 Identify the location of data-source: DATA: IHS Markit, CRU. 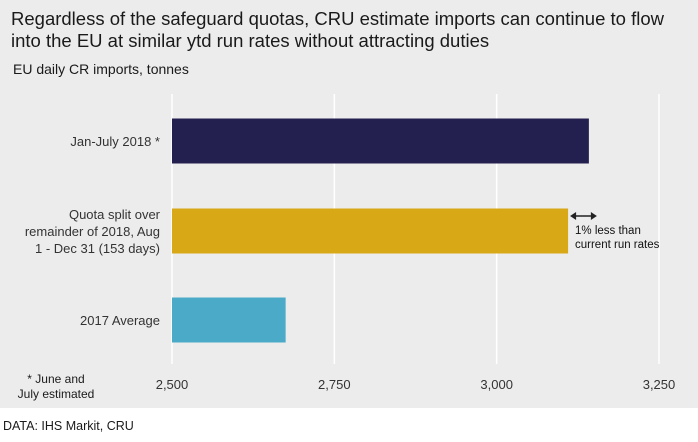
(68, 426).